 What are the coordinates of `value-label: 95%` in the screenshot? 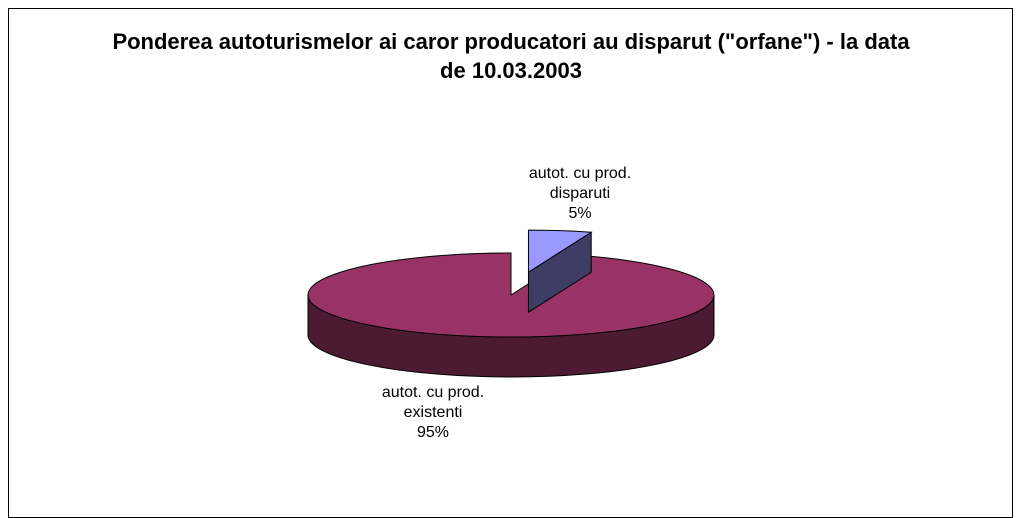 It's located at (433, 432).